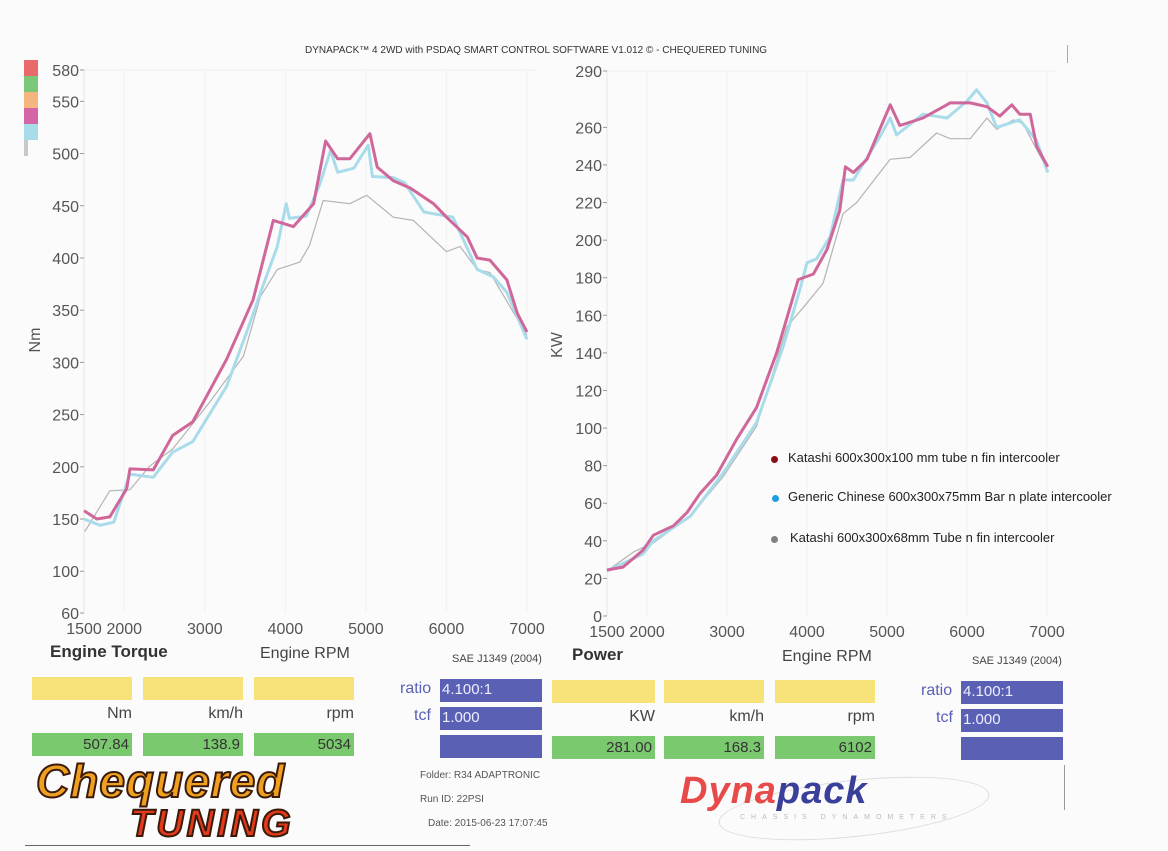 The width and height of the screenshot is (1168, 851). Describe the element at coordinates (588, 166) in the screenshot. I see `y-tick-label: 240` at that location.